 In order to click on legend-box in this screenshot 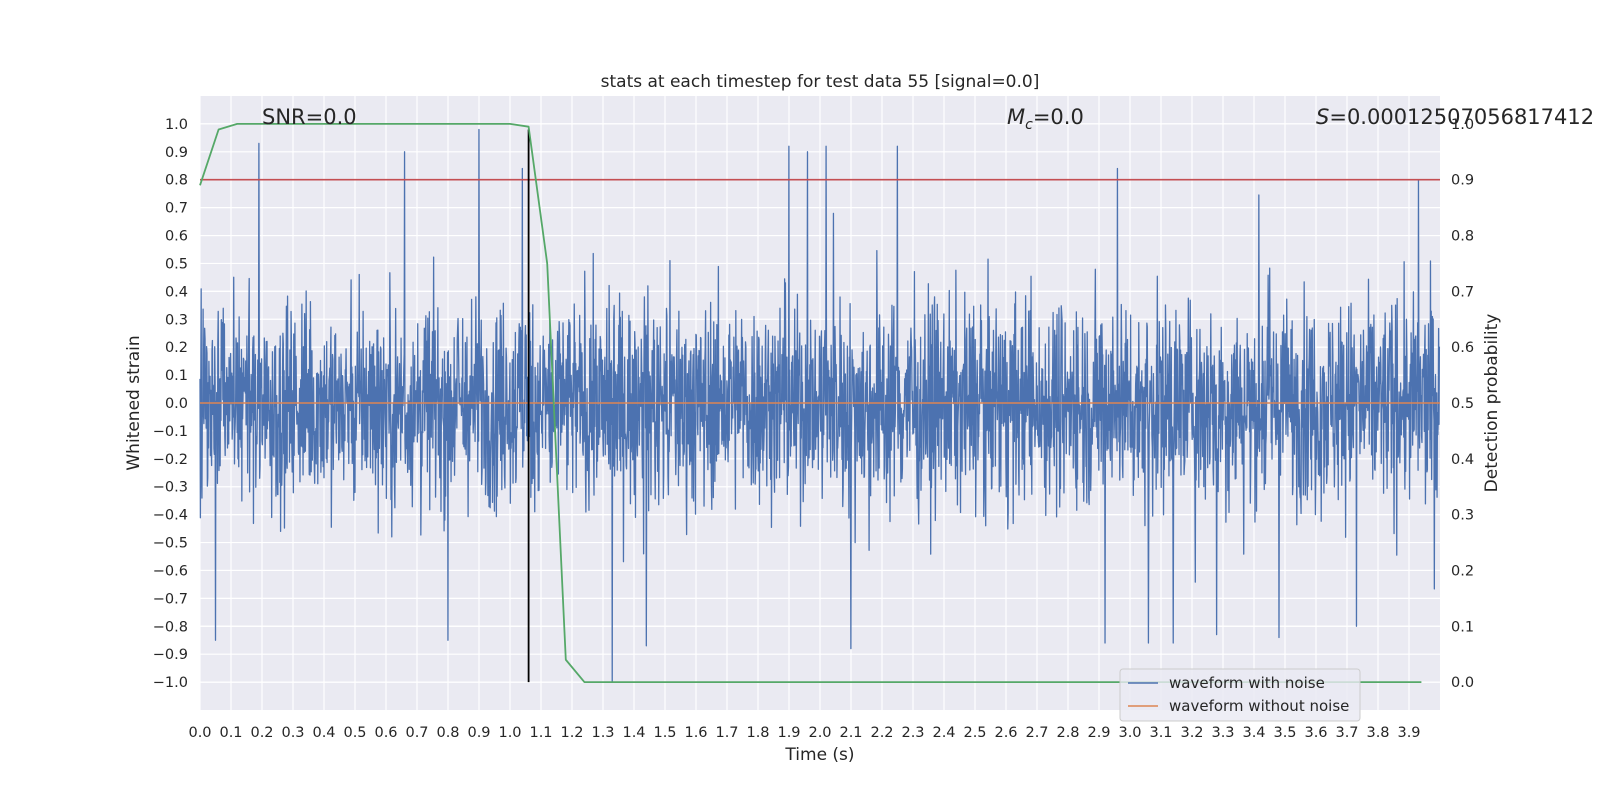, I will do `click(1240, 695)`.